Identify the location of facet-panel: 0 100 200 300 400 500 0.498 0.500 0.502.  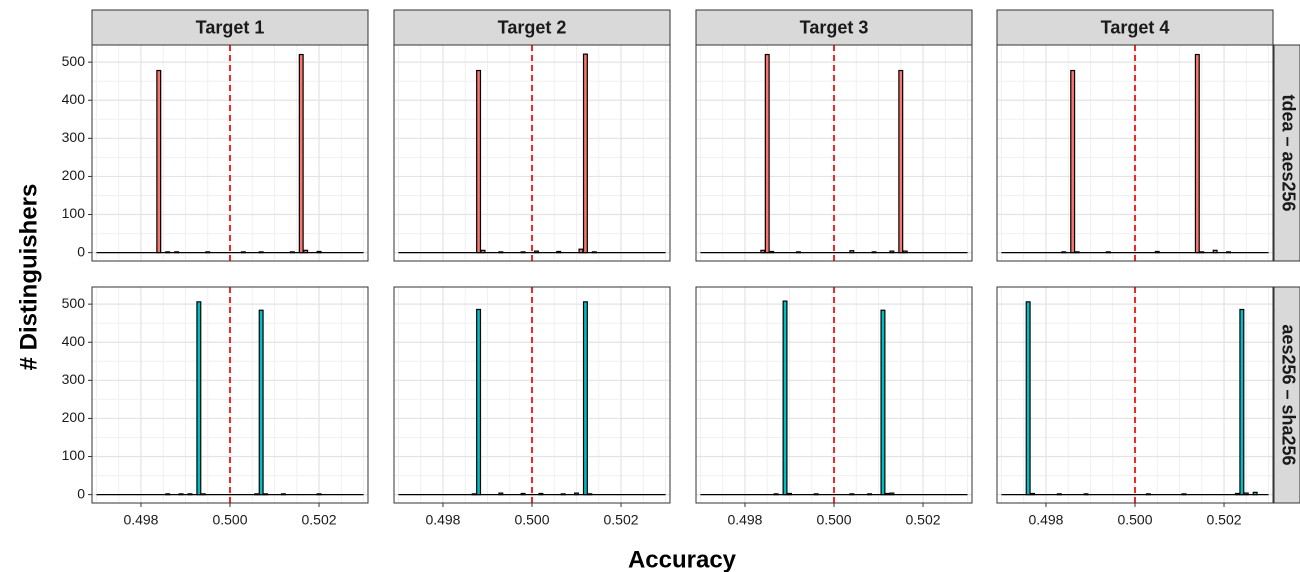
(215, 407).